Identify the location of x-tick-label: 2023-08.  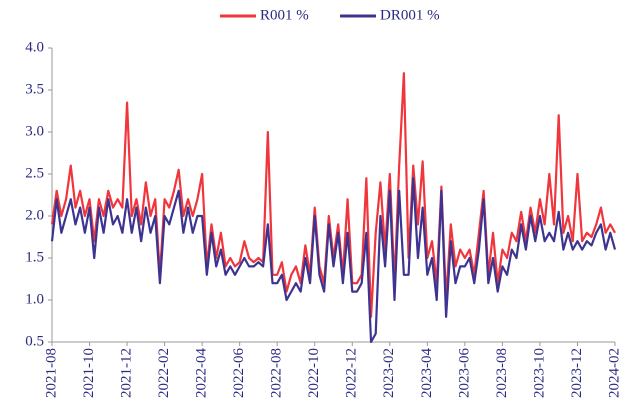
(502, 373).